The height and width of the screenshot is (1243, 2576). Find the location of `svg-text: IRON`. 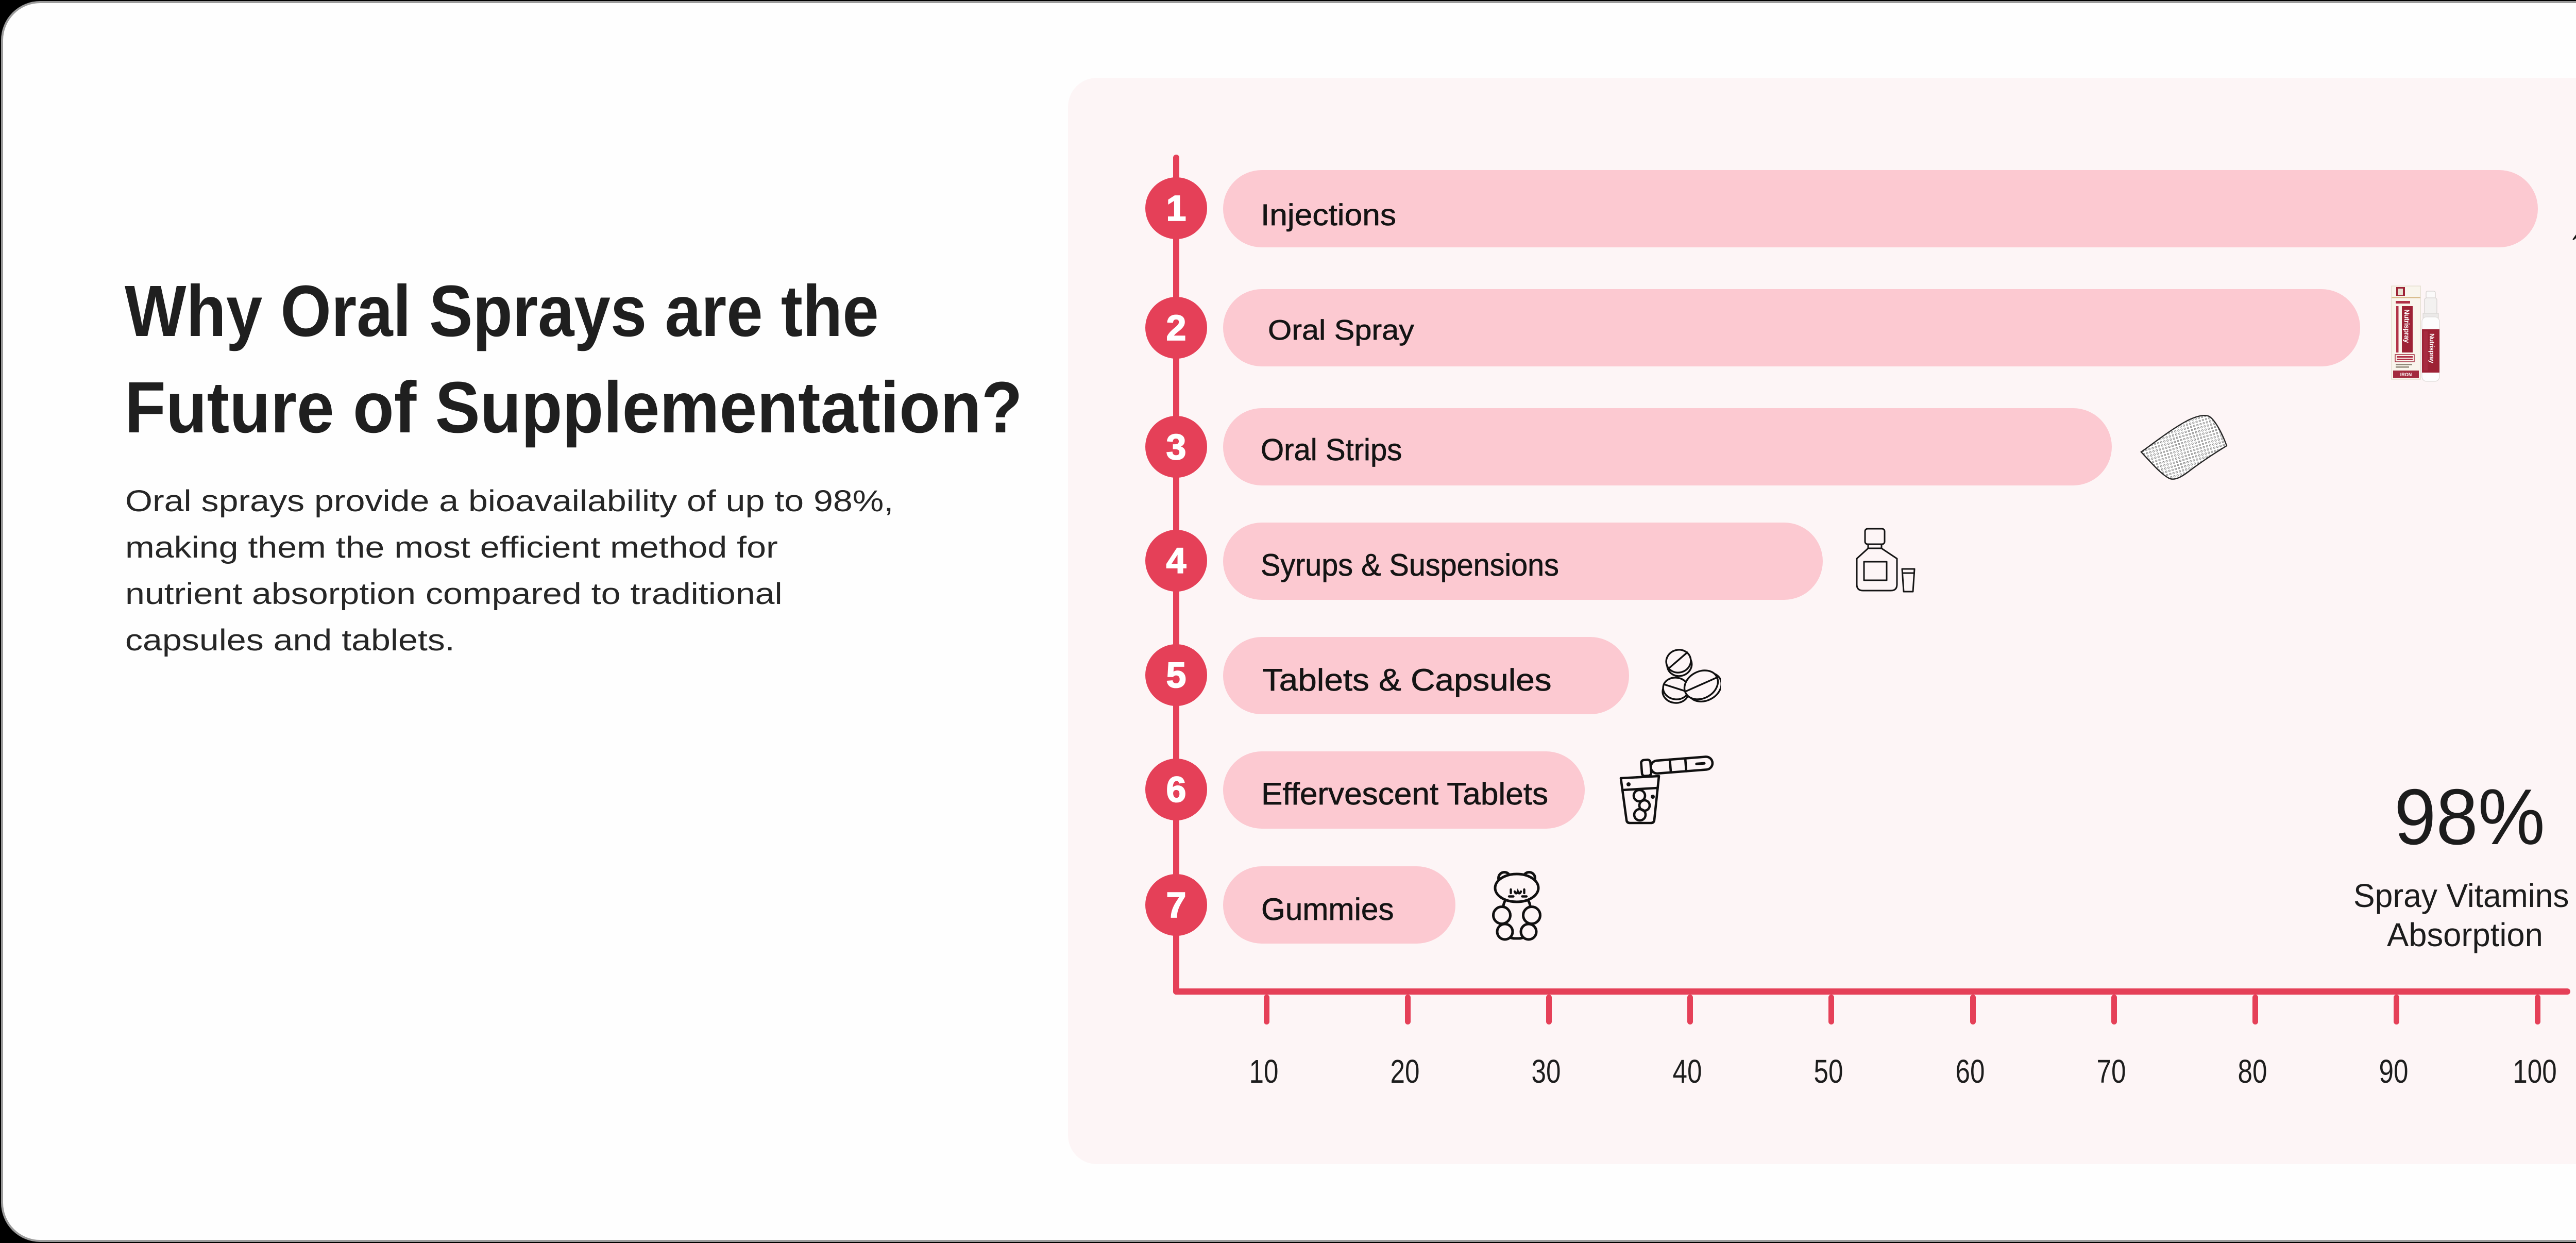

svg-text: IRON is located at coordinates (2406, 374).